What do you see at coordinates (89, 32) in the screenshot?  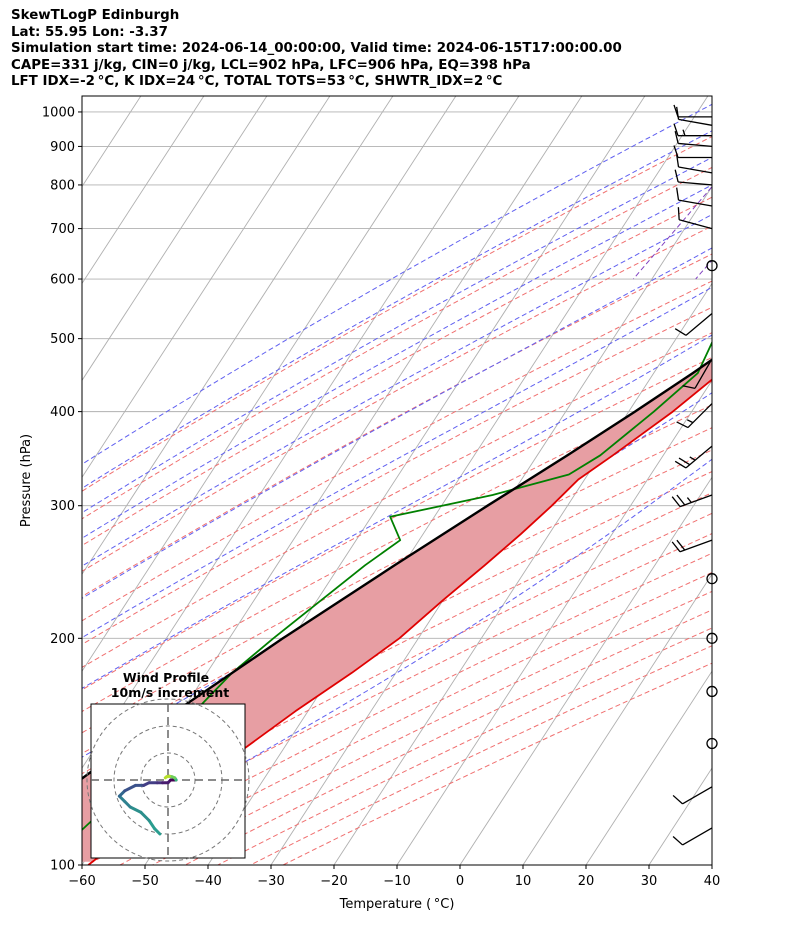 I see `location-line: Lat: 55.95 Lon: -3.37` at bounding box center [89, 32].